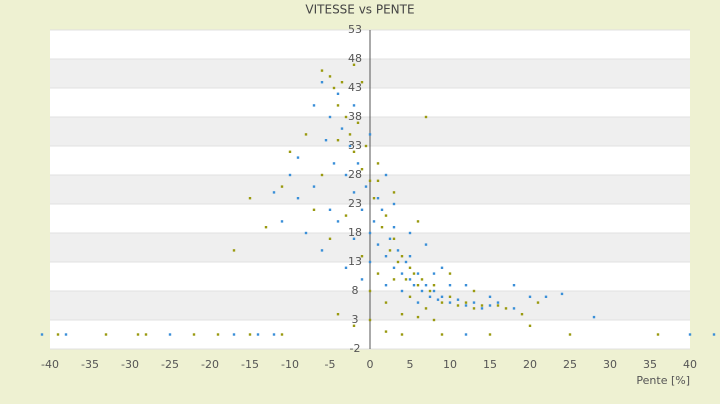 This screenshot has height=404, width=720. I want to click on x-tick-label: 40, so click(690, 364).